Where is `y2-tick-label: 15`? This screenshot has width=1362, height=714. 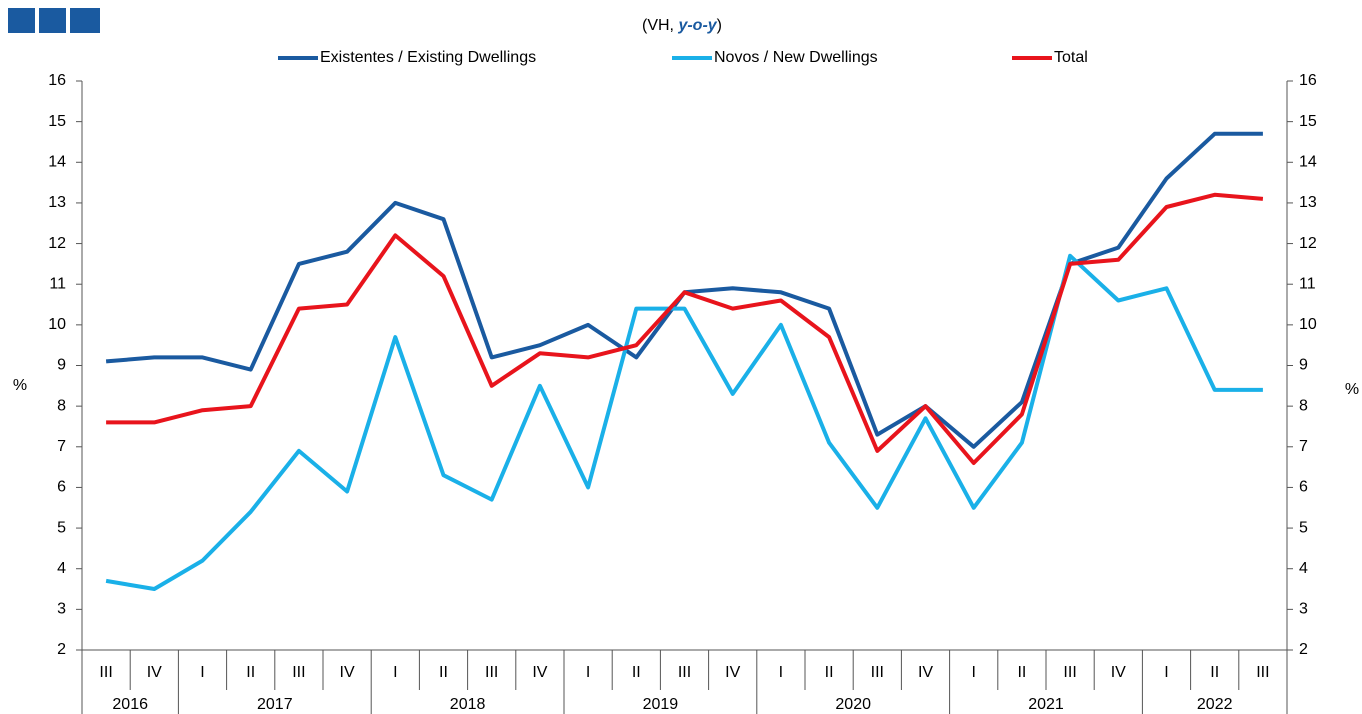
y2-tick-label: 15 is located at coordinates (1308, 121).